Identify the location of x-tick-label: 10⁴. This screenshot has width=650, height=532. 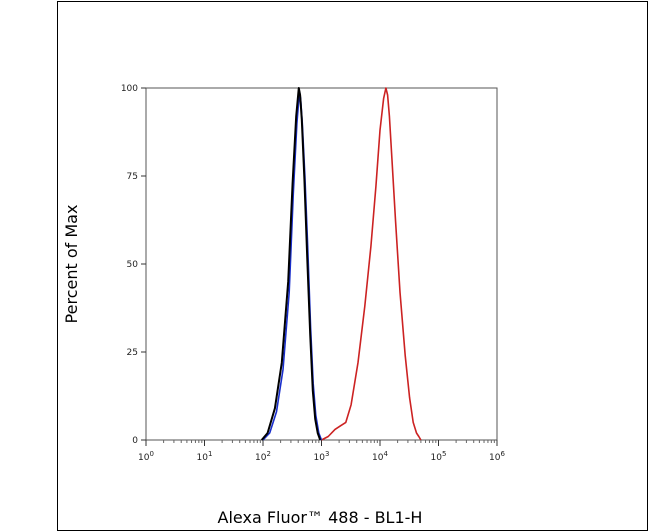
(380, 456).